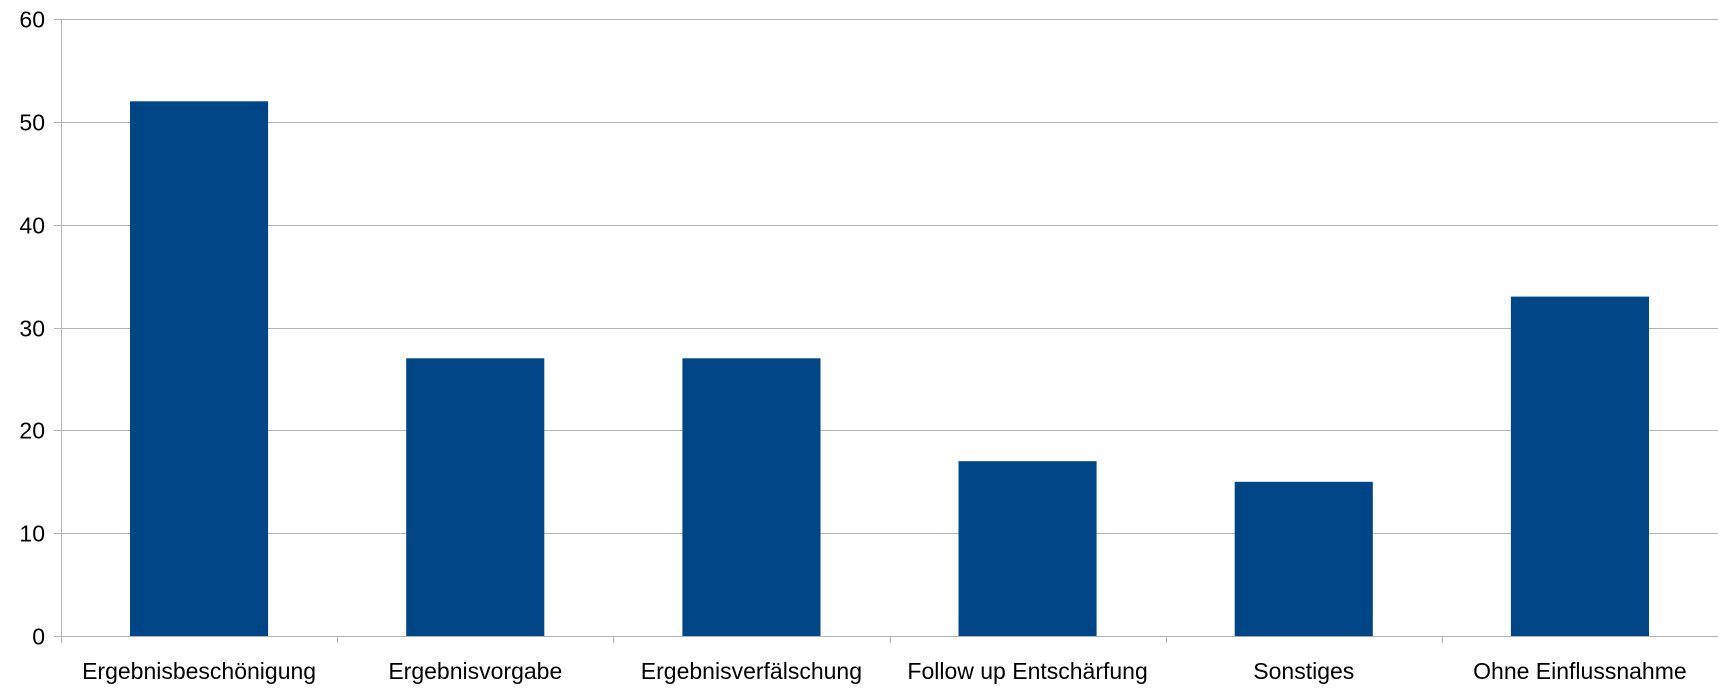 The width and height of the screenshot is (1718, 691). Describe the element at coordinates (32, 226) in the screenshot. I see `y-tick-label: 40` at that location.